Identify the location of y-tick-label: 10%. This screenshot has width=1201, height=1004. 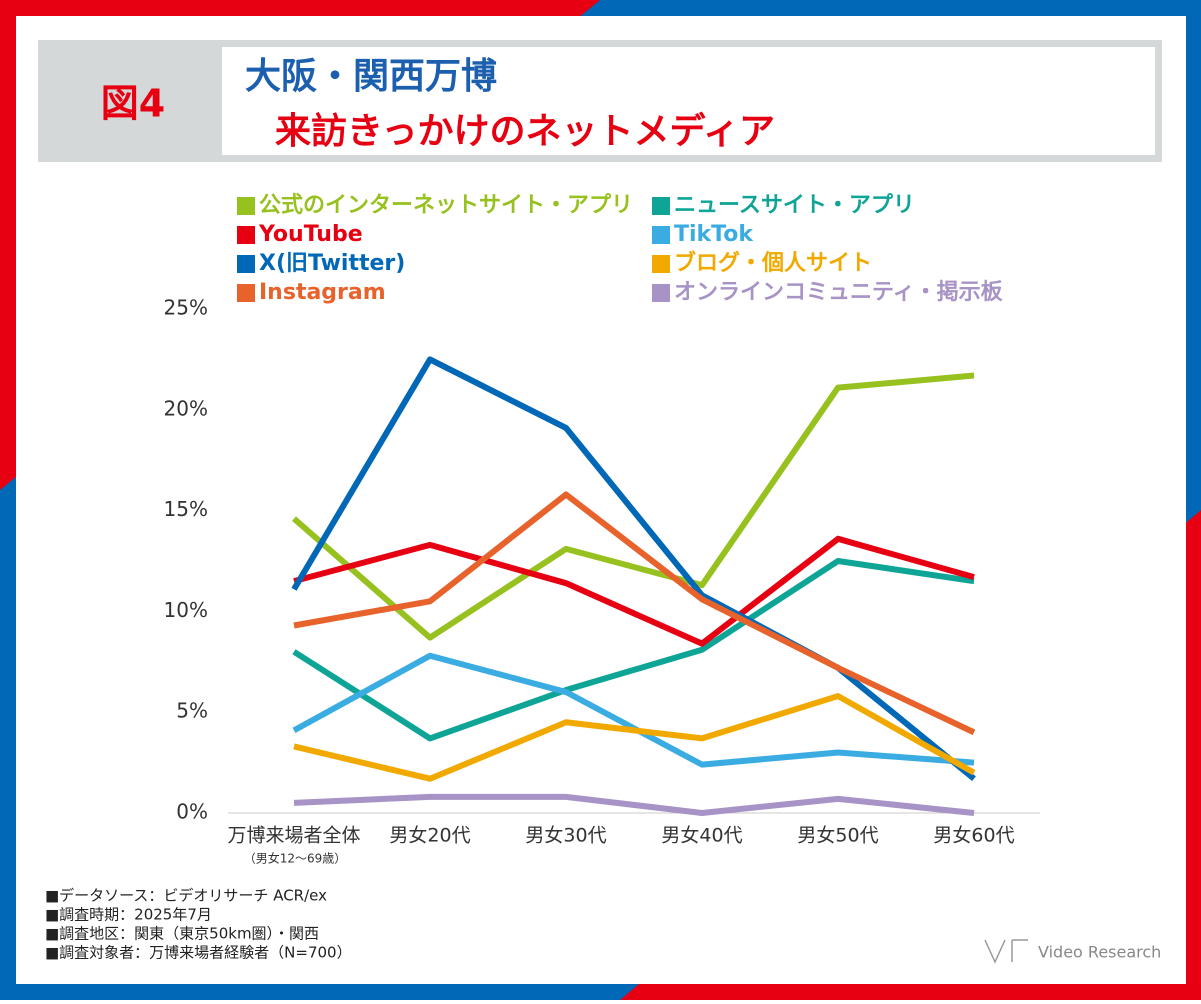
(186, 610).